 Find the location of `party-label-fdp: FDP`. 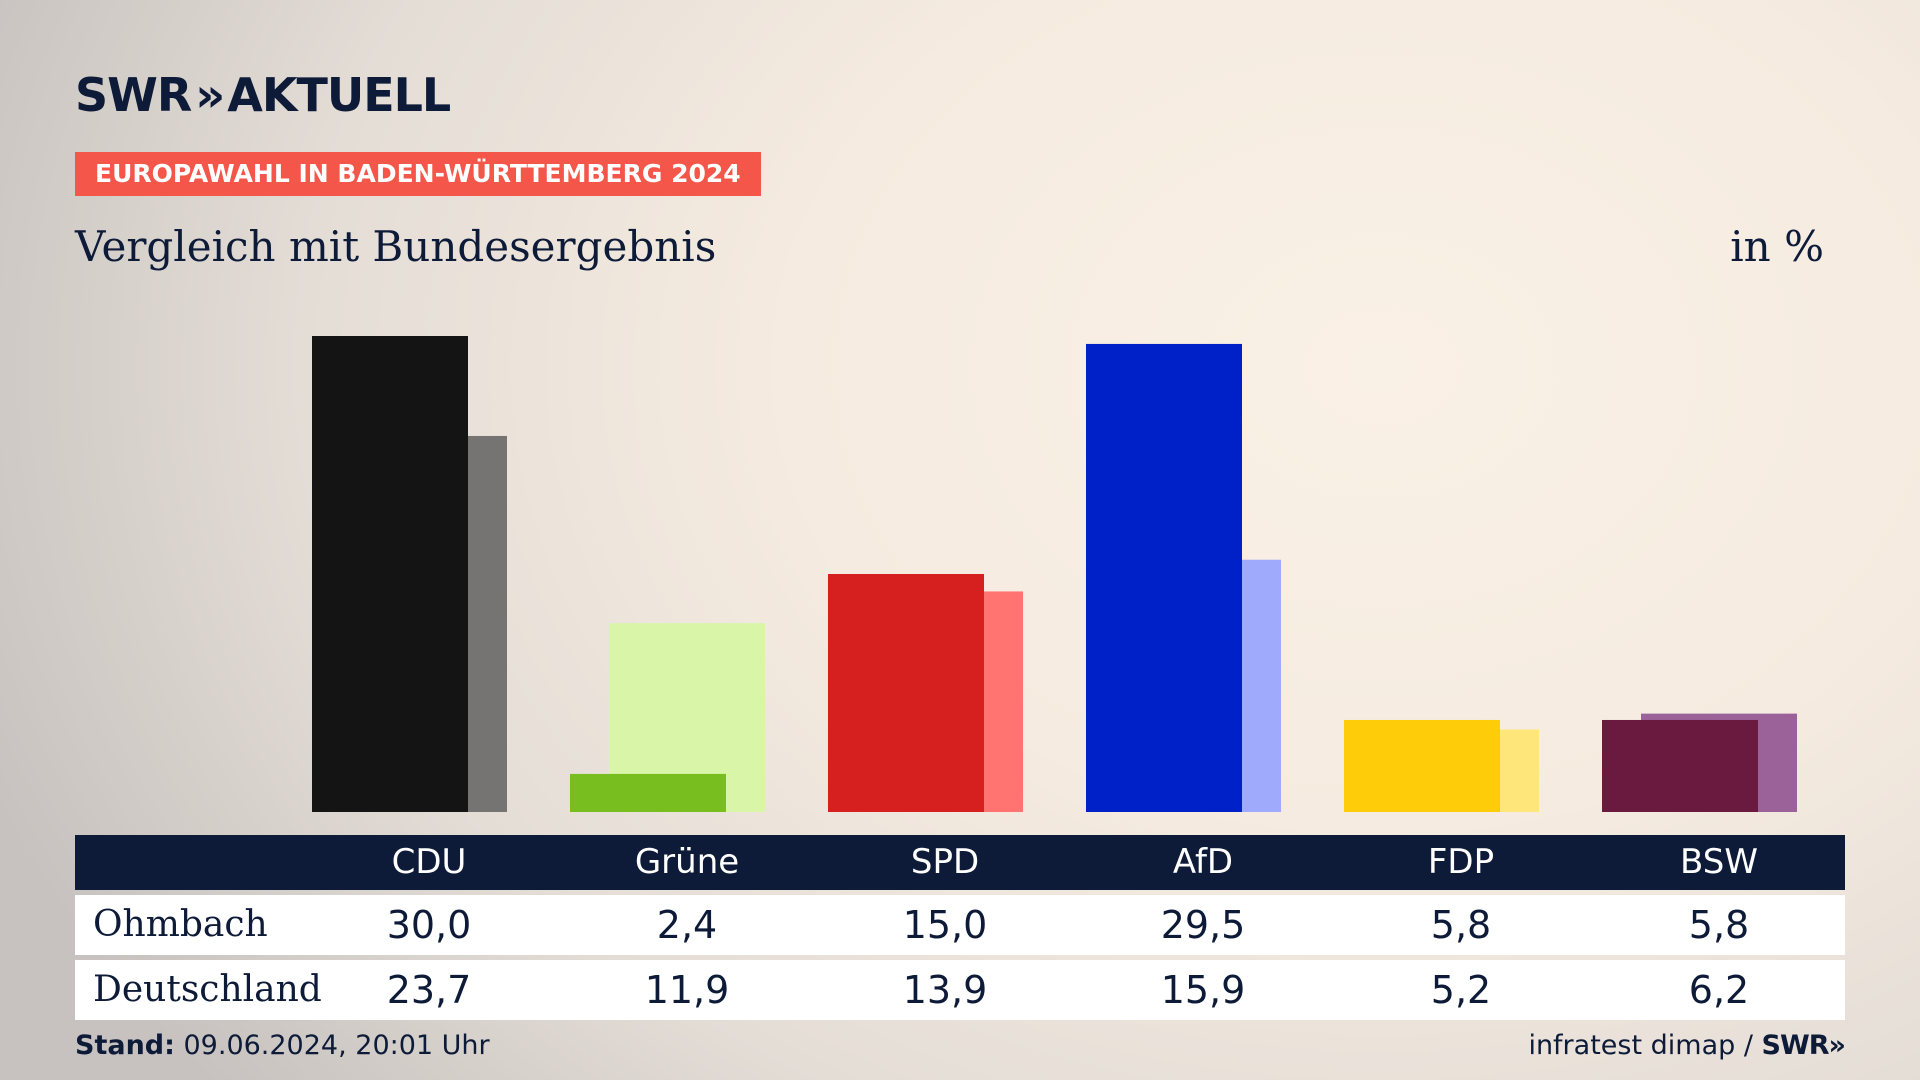

party-label-fdp: FDP is located at coordinates (1461, 862).